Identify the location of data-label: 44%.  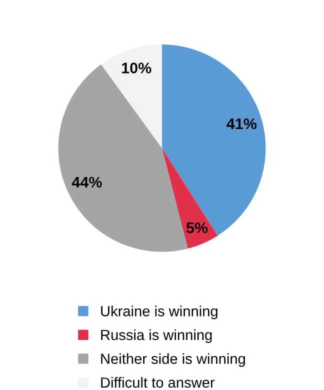
(87, 182).